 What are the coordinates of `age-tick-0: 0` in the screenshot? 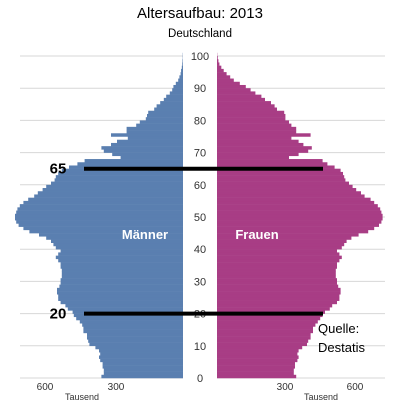 It's located at (200, 379).